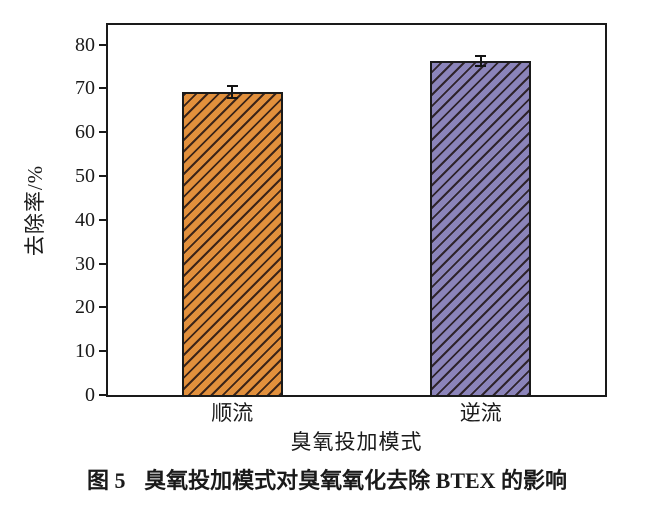 The image size is (654, 514). Describe the element at coordinates (85, 132) in the screenshot. I see `y-tick-label: 60` at that location.